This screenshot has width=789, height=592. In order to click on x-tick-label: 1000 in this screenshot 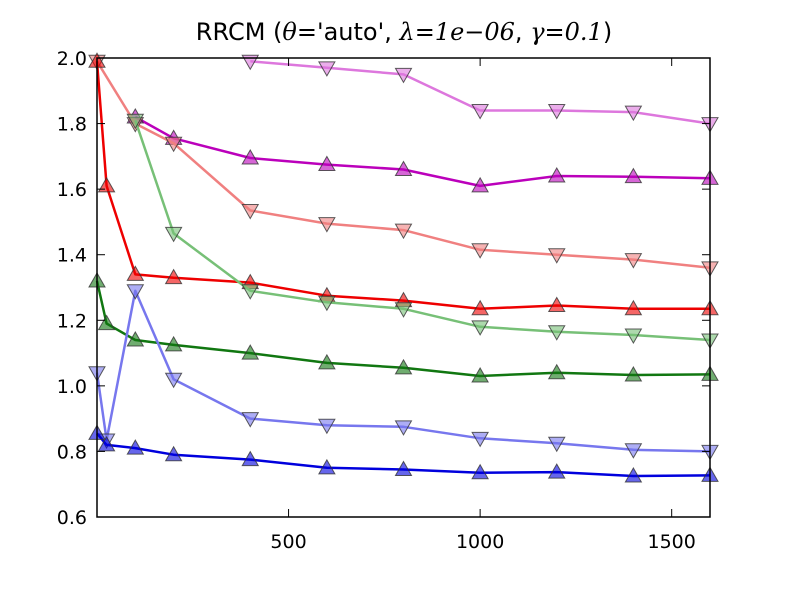, I will do `click(480, 542)`.